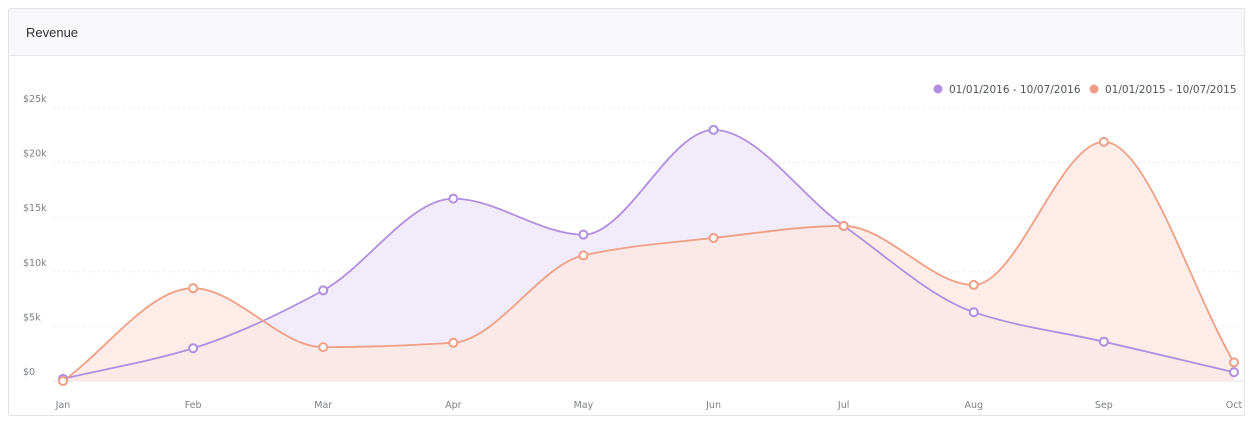  Describe the element at coordinates (193, 405) in the screenshot. I see `x-tick-label: Feb` at that location.